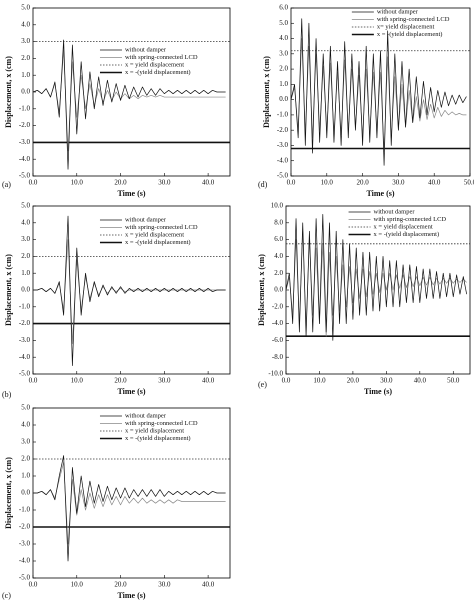  Describe the element at coordinates (278, 239) in the screenshot. I see `y-tick-label: 6.0` at that location.